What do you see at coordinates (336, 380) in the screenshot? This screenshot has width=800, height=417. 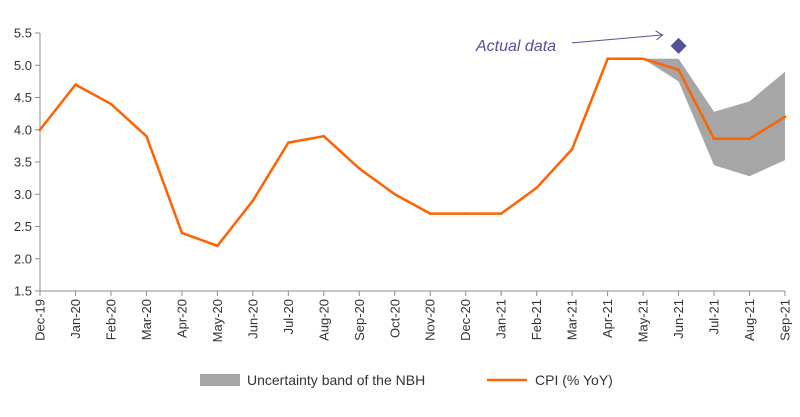 I see `legend-band-label: Uncertainty band of the NBH` at bounding box center [336, 380].